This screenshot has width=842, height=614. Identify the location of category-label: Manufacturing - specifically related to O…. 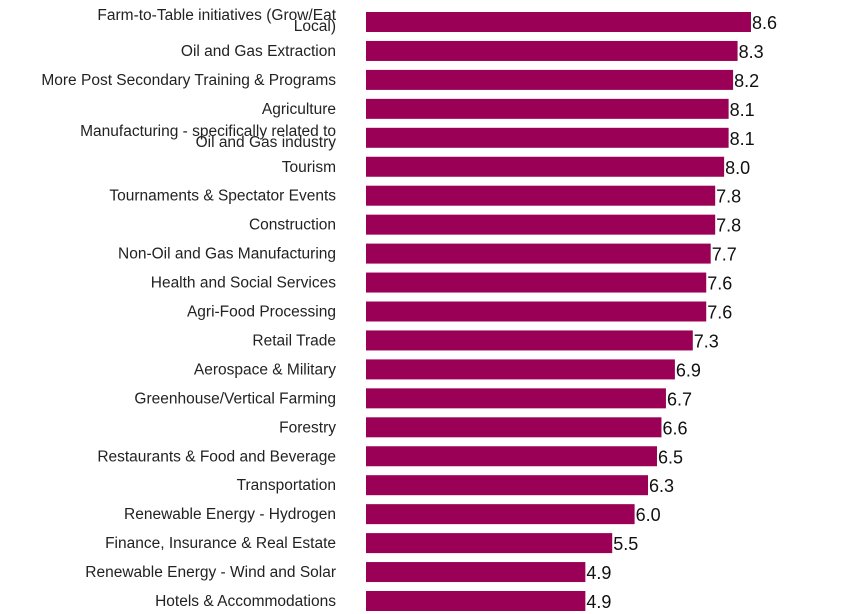
(208, 137).